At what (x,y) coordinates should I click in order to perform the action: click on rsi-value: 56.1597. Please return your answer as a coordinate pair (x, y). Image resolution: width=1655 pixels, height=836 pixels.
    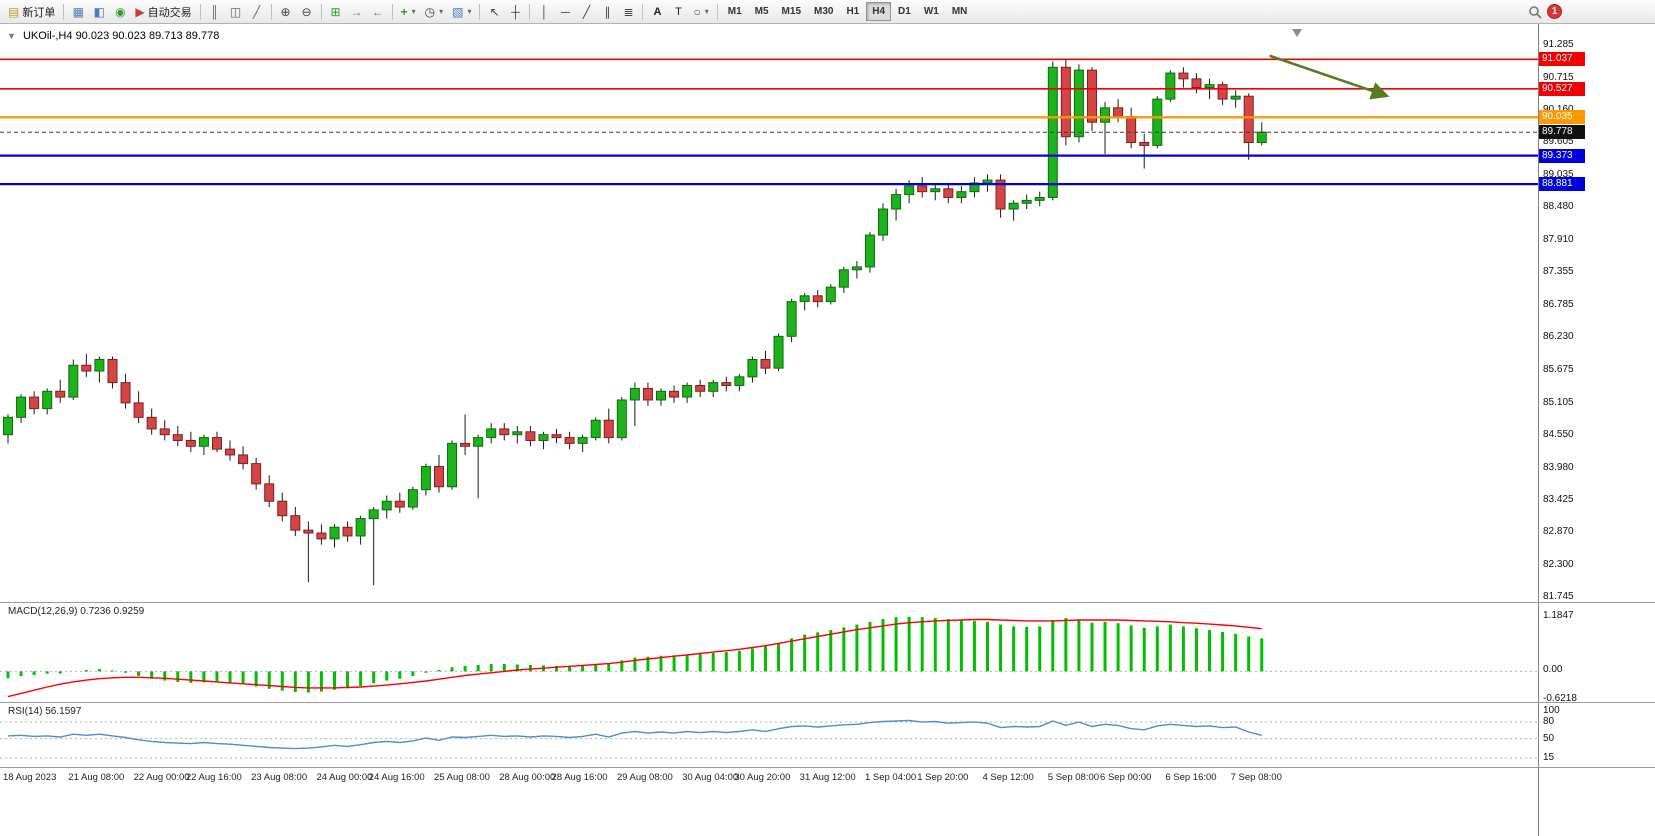
    Looking at the image, I should click on (63, 711).